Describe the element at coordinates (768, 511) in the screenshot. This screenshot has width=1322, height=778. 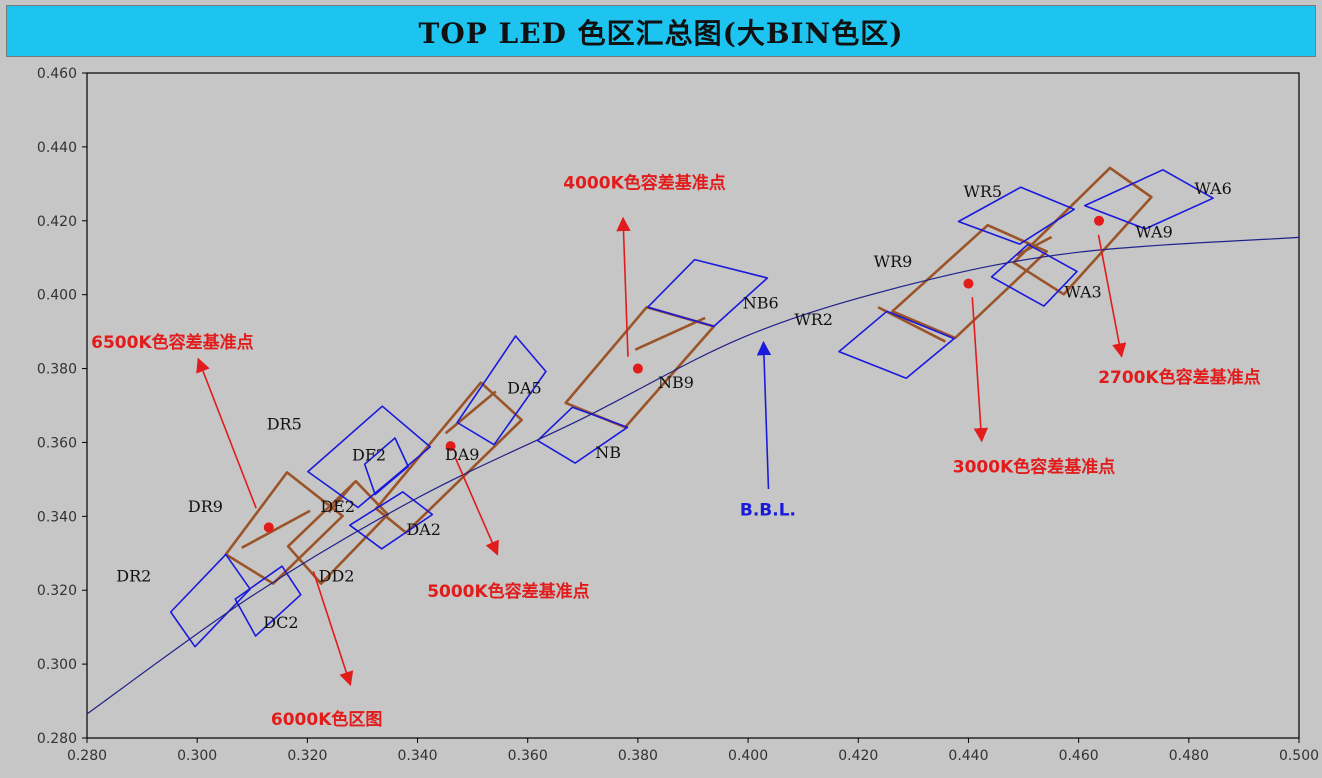
I see `annotation-label: B.B.L.` at that location.